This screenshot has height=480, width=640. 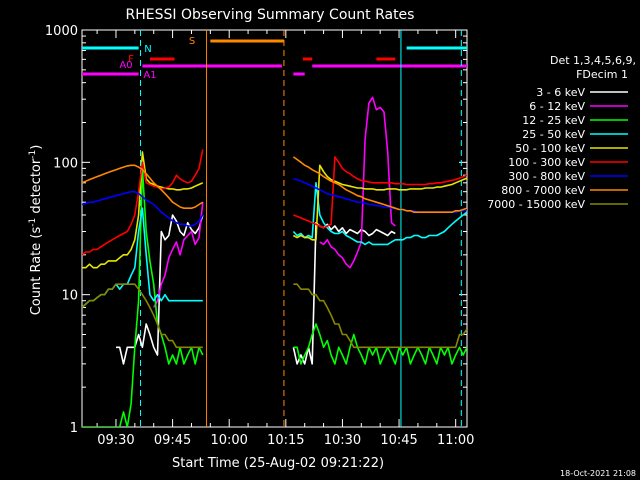 What do you see at coordinates (602, 74) in the screenshot?
I see `legend-header-line2: FDecim 1` at bounding box center [602, 74].